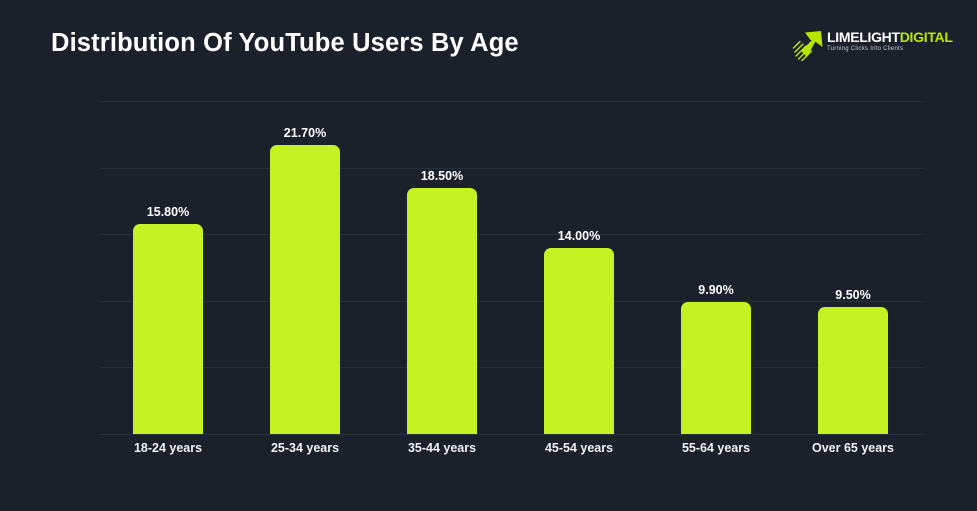 Image resolution: width=977 pixels, height=511 pixels. What do you see at coordinates (442, 175) in the screenshot?
I see `bar-value-label: 18.50%` at bounding box center [442, 175].